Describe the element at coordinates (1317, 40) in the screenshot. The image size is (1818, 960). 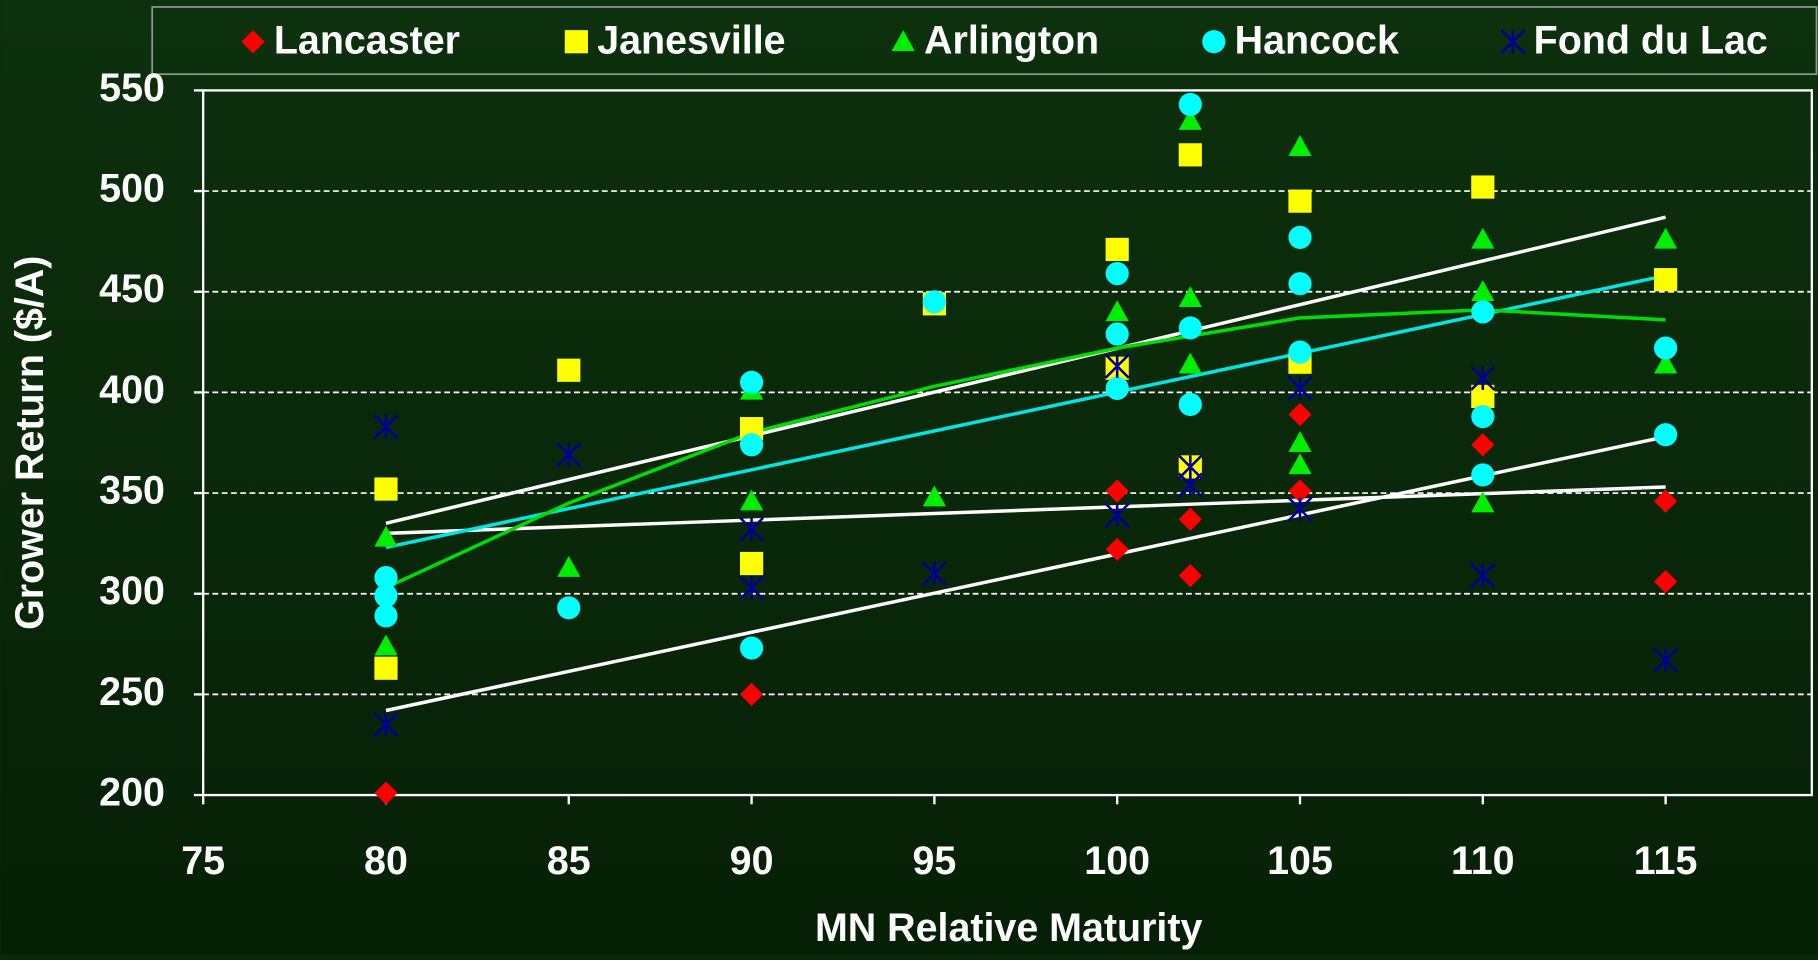
I see `legend-label: Hancock` at that location.